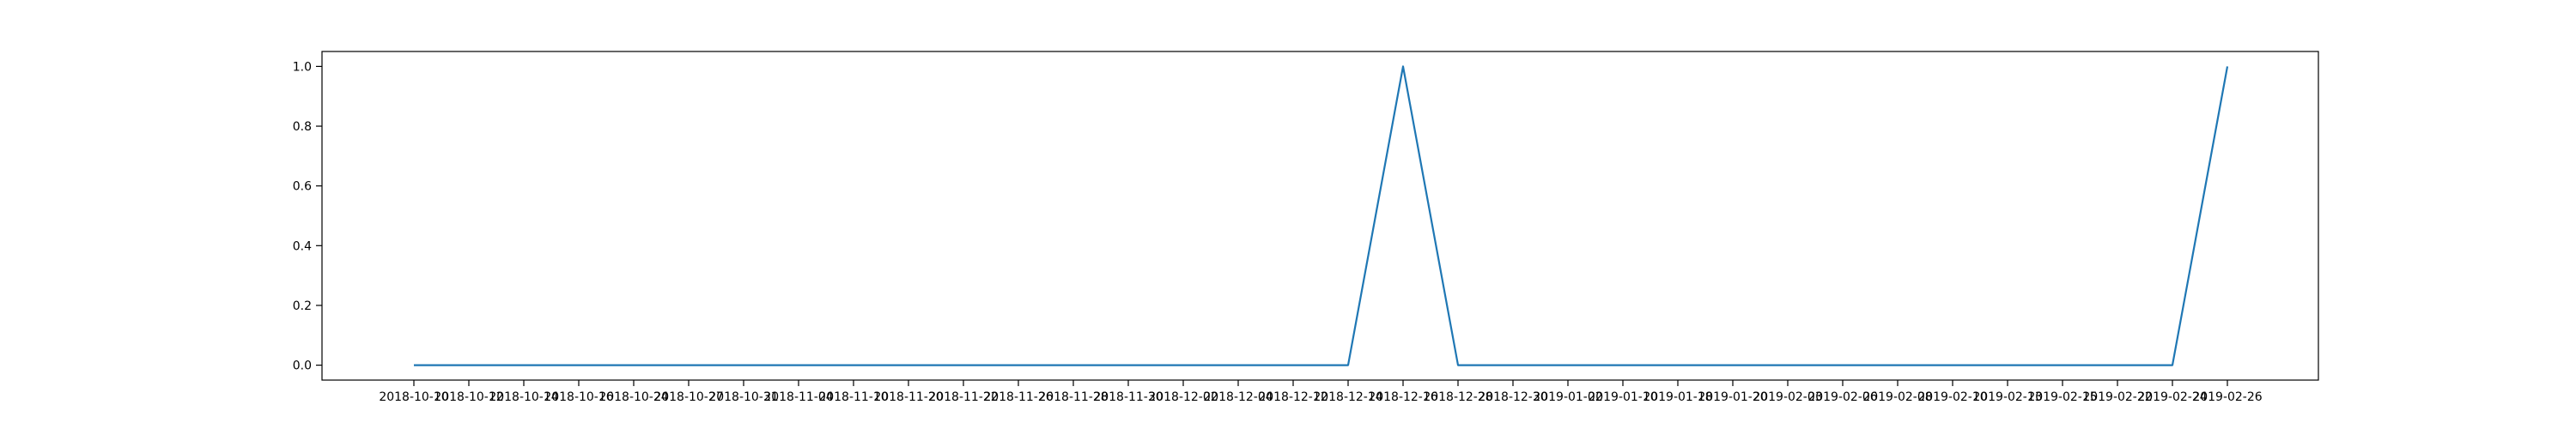  I want to click on x-tick-label: 2018-10-27, so click(688, 397).